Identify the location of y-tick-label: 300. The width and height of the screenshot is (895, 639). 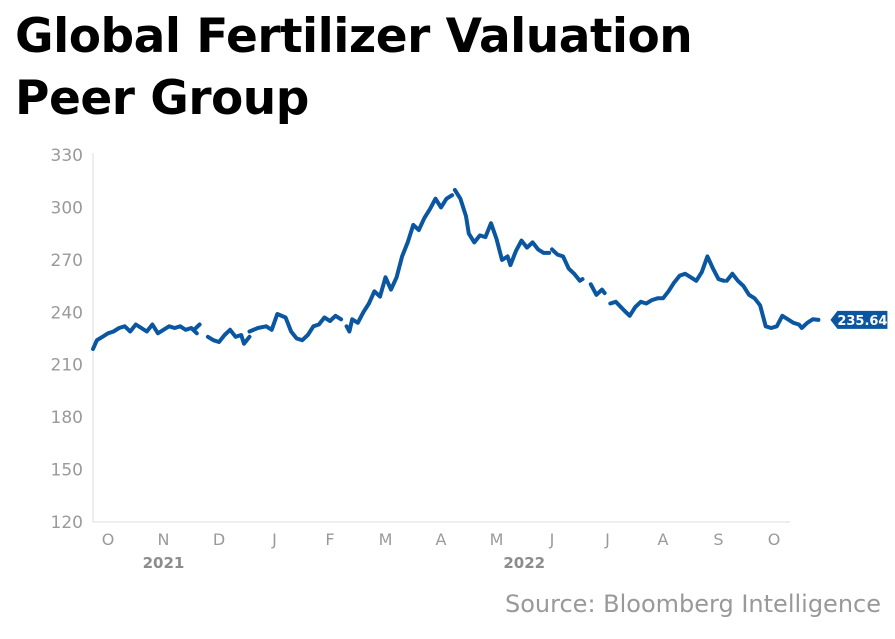
(67, 208).